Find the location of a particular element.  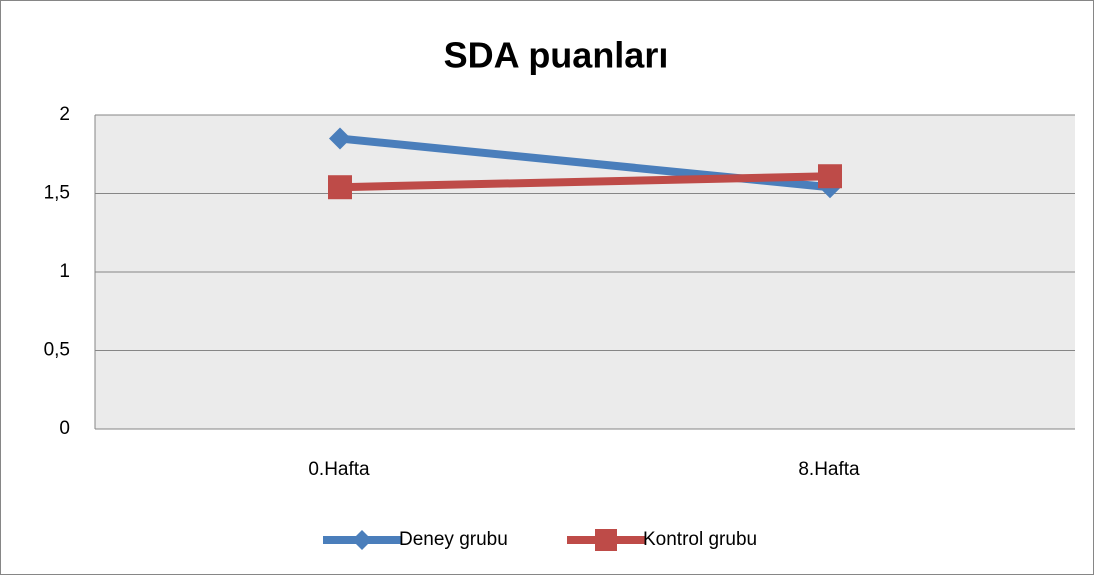

chart-title: SDA puanları is located at coordinates (556, 55).